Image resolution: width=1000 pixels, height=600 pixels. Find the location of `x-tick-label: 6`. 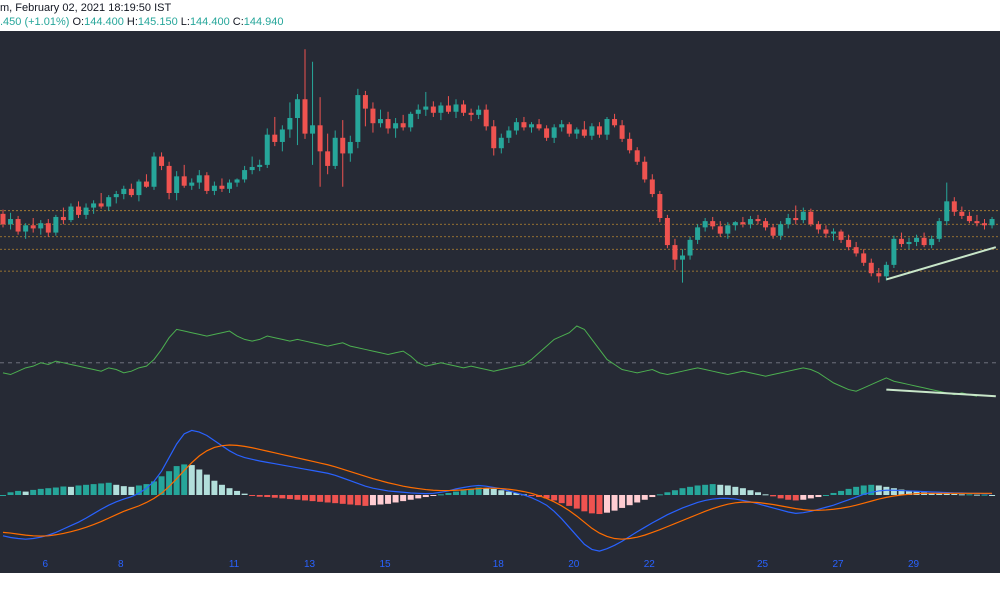

x-tick-label: 6 is located at coordinates (46, 564).